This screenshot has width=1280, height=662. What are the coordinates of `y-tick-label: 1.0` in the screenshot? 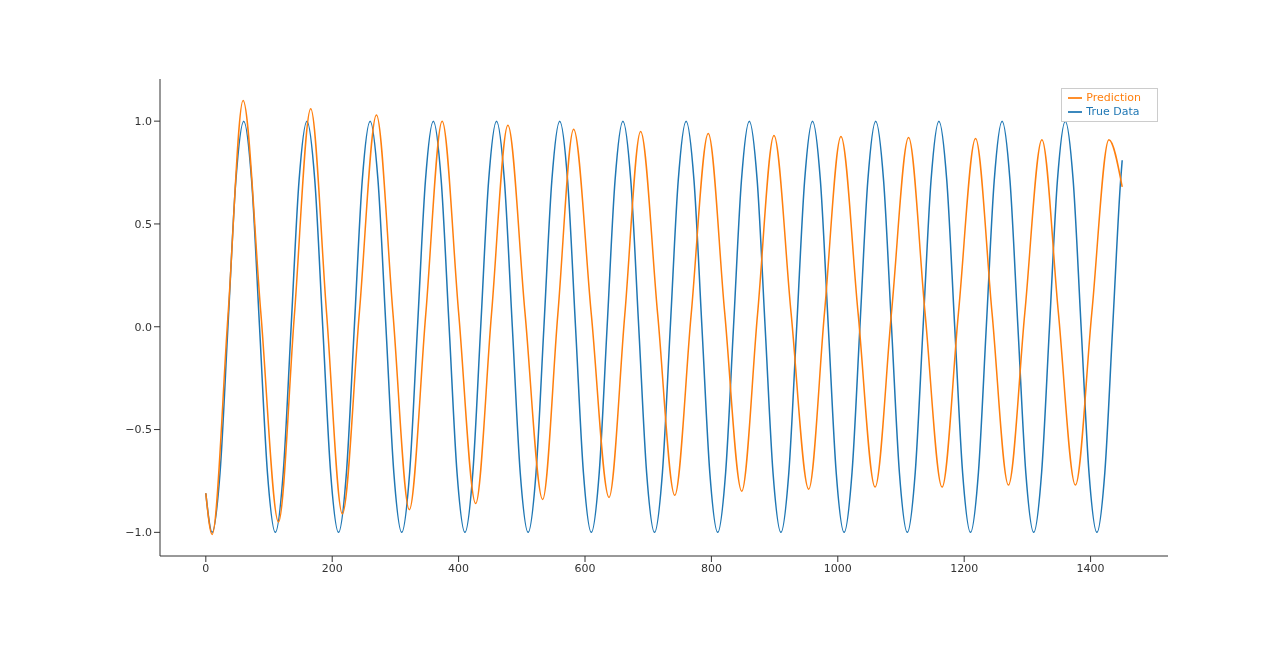 It's located at (143, 122).